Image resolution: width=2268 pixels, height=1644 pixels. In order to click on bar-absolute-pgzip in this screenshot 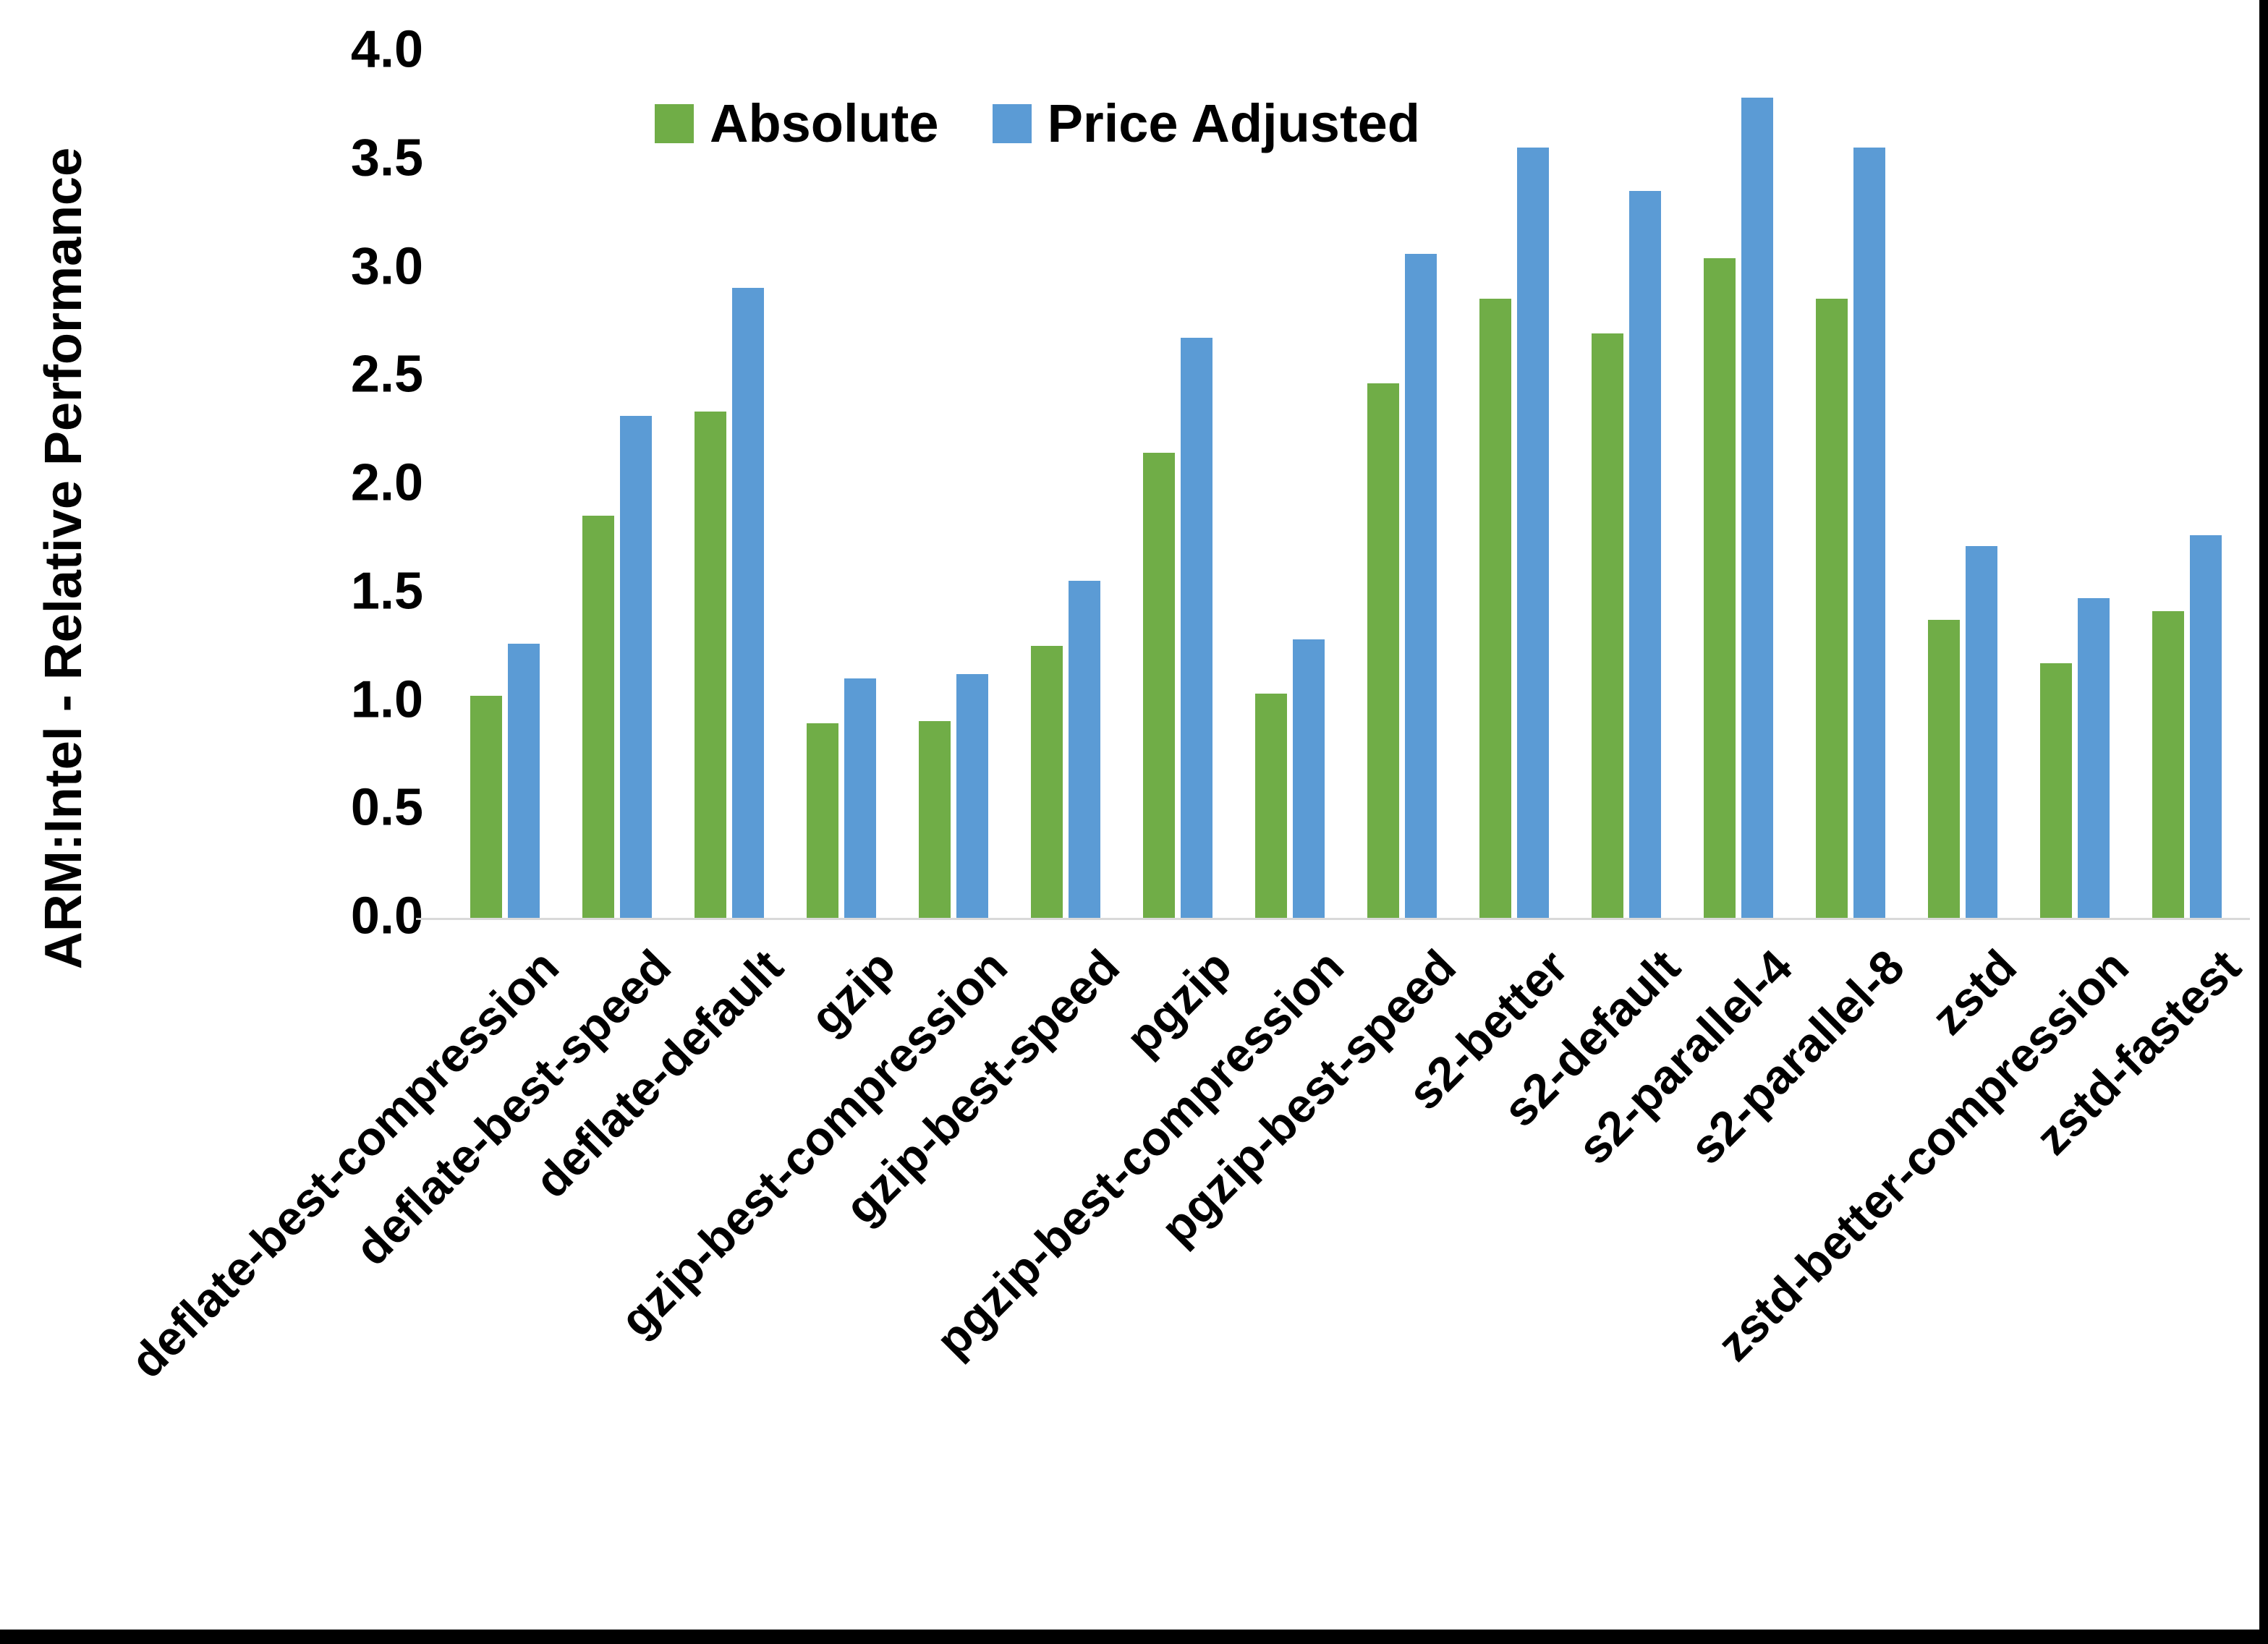, I will do `click(1158, 686)`.